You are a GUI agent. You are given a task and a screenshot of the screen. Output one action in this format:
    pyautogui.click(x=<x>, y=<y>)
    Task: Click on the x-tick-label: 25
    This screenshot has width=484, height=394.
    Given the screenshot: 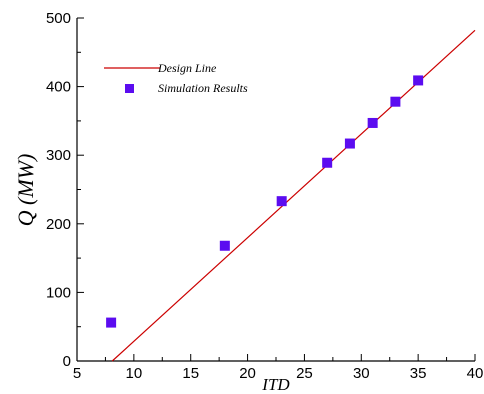 What is the action you would take?
    pyautogui.click(x=304, y=373)
    